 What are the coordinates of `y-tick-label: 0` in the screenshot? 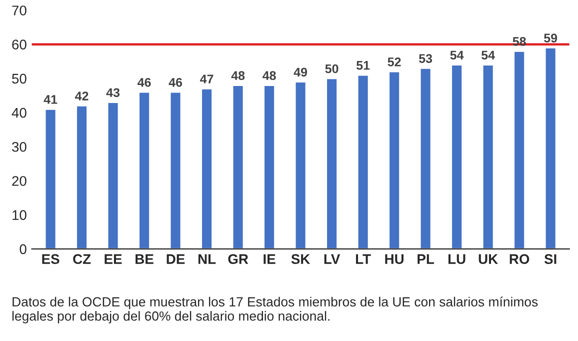 It's located at (23, 249).